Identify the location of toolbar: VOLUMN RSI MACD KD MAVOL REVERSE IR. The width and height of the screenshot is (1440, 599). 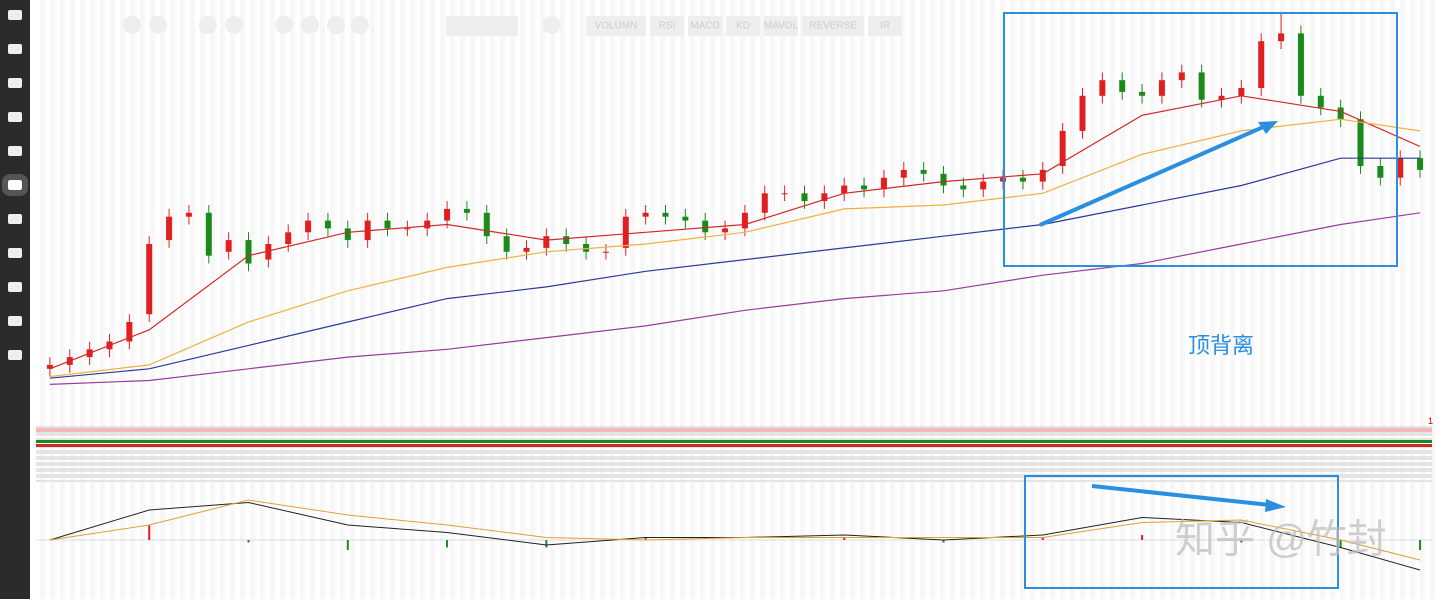
(512, 26).